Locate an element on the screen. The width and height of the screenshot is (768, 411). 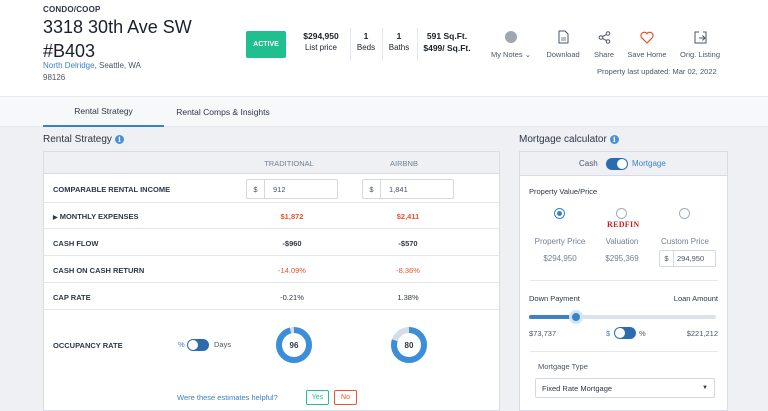
down-payment-slider is located at coordinates (622, 317).